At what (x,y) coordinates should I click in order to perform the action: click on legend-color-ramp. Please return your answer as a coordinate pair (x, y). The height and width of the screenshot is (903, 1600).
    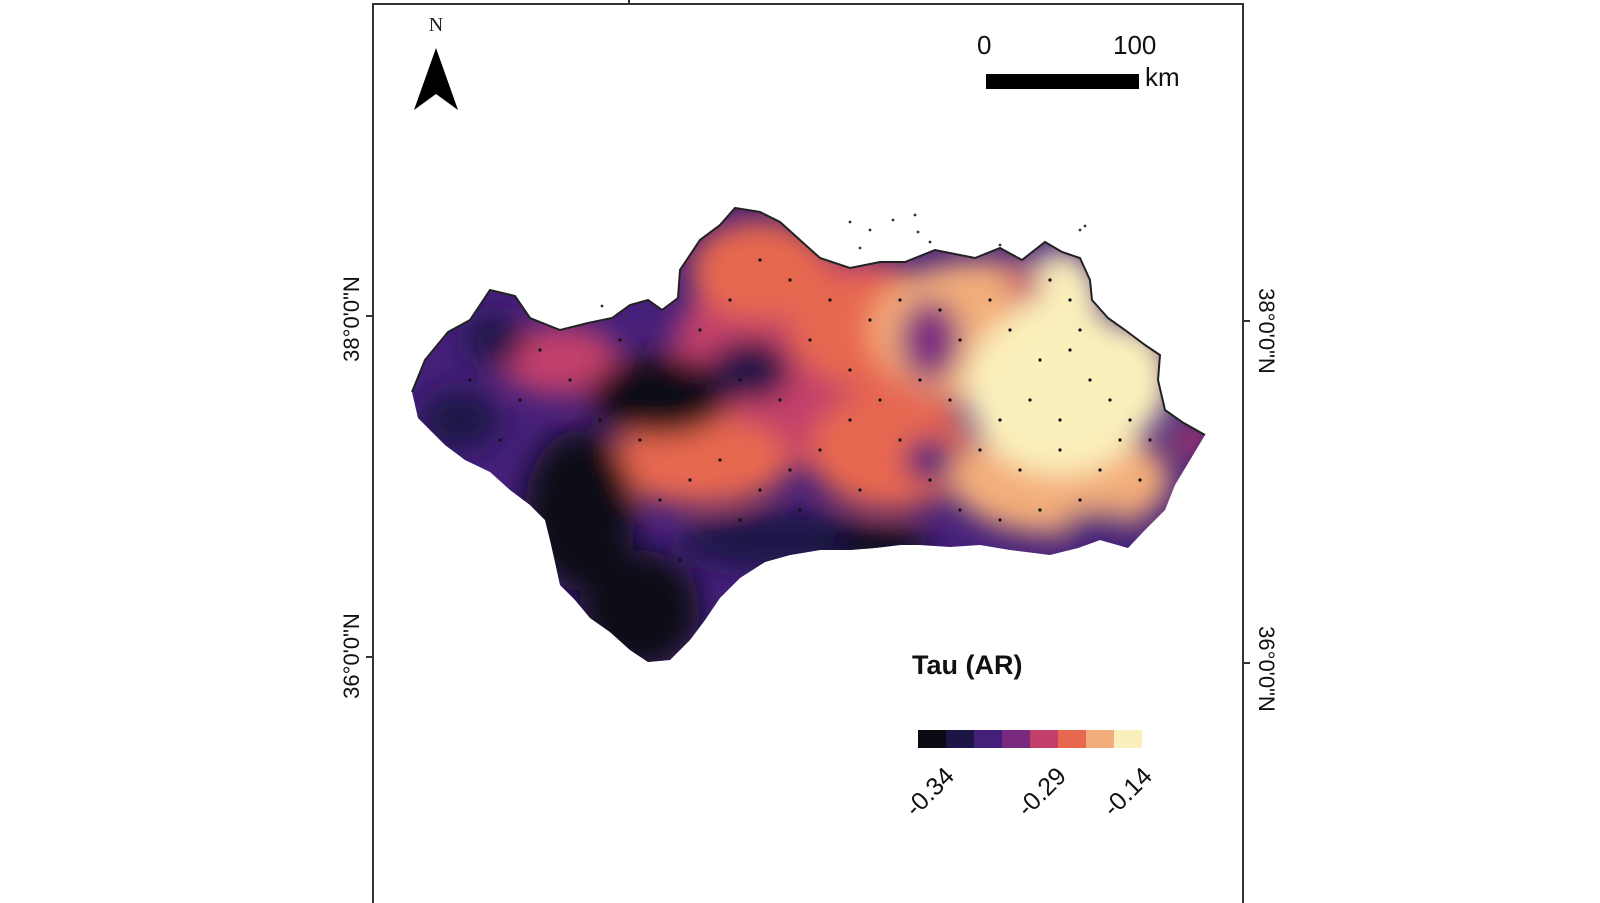
    Looking at the image, I should click on (1030, 739).